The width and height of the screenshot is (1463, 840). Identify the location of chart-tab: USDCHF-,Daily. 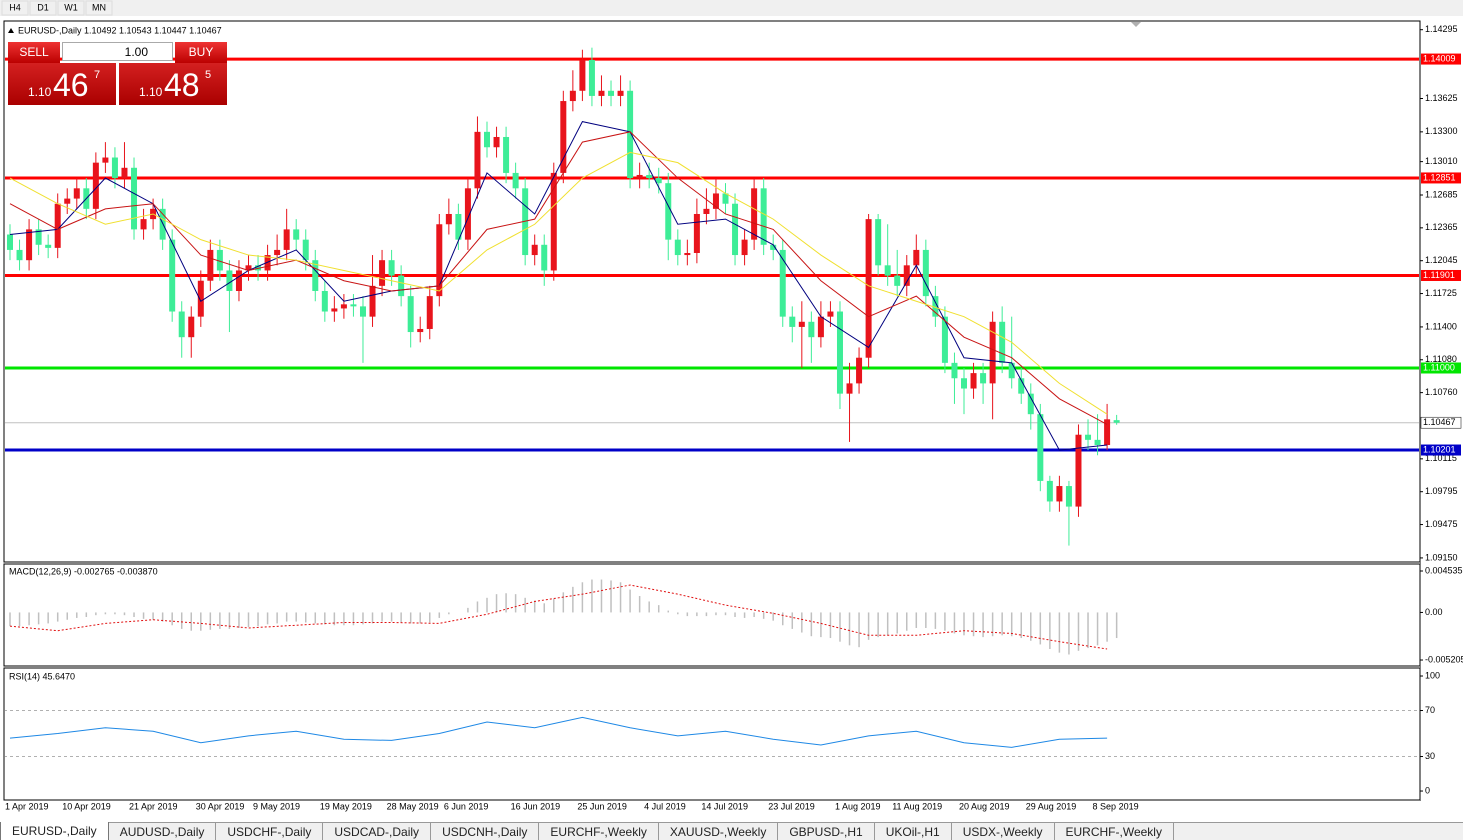
(270, 831).